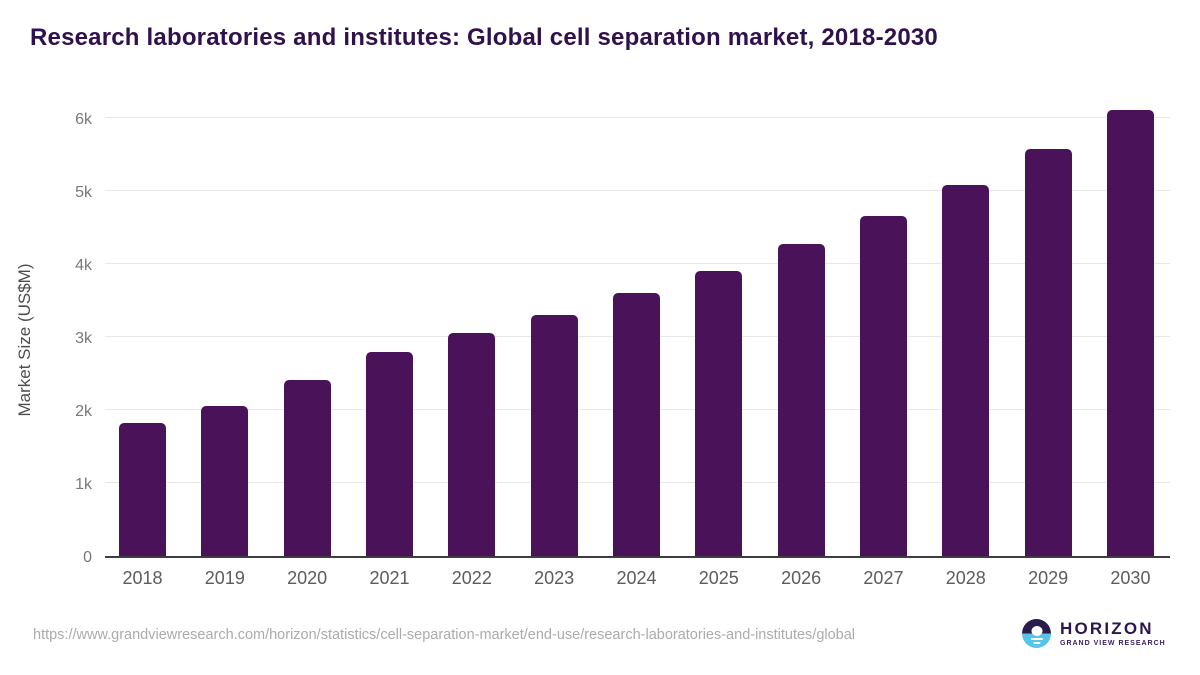  I want to click on horizon-logo: HORIZON GRAND VIEW RESEARCH, so click(1094, 633).